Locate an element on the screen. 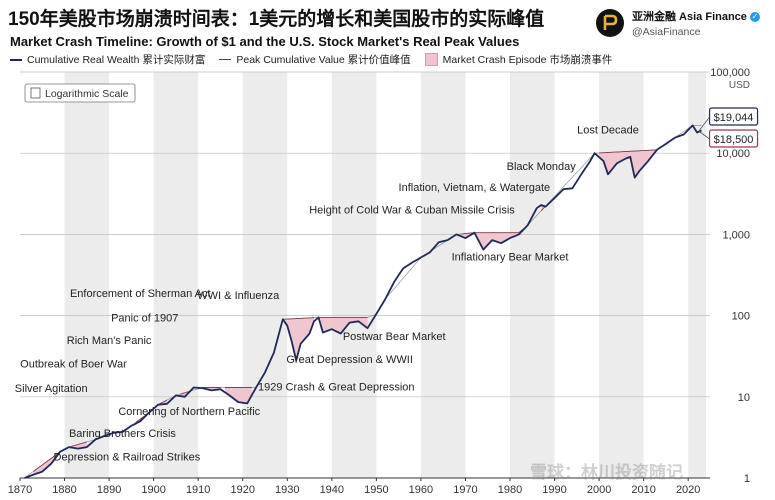 This screenshot has height=500, width=775. end-value-wealth-label: $19,044 is located at coordinates (734, 118).